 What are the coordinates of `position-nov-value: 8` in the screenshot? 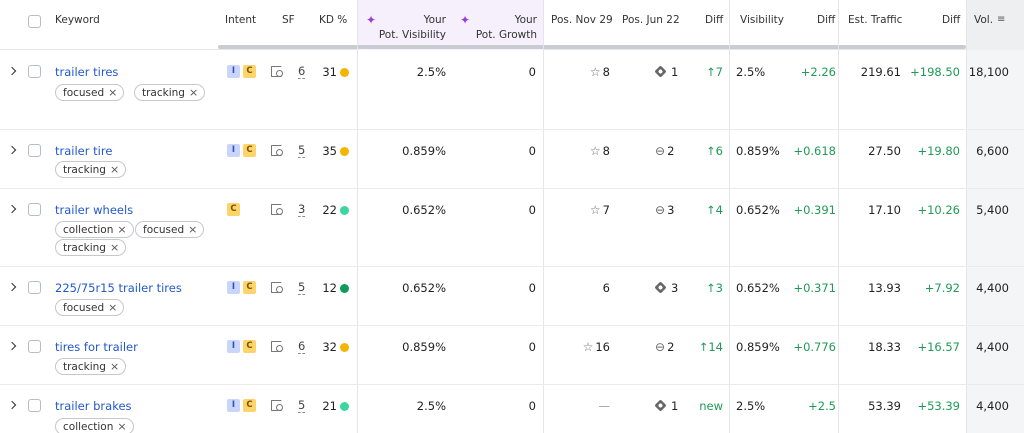 It's located at (606, 151).